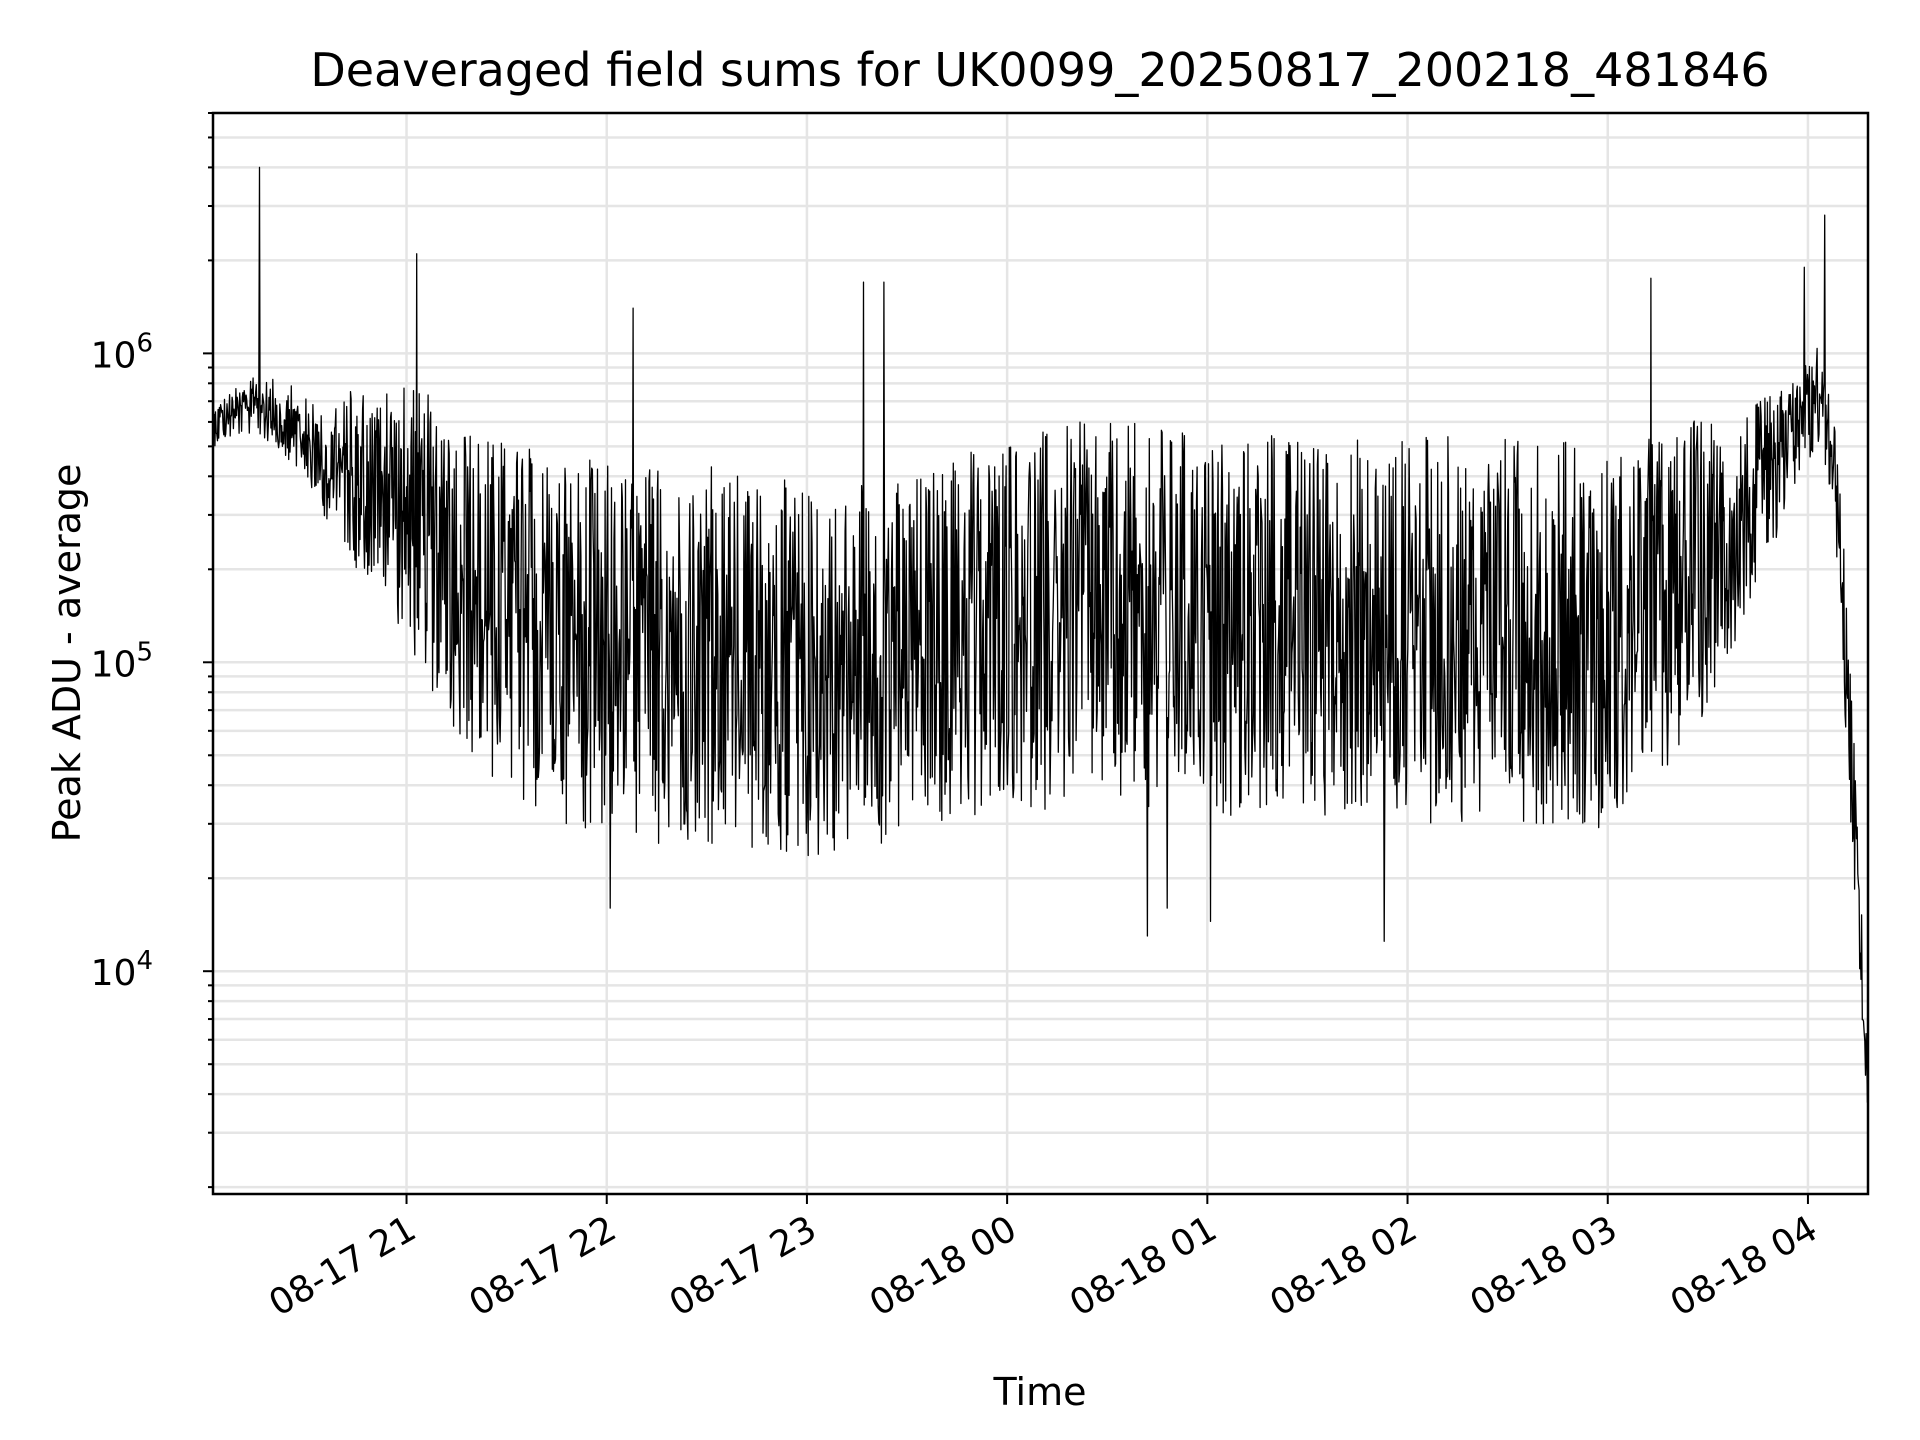 This screenshot has width=1920, height=1440. I want to click on y-tick-label: 10⁶, so click(122, 352).